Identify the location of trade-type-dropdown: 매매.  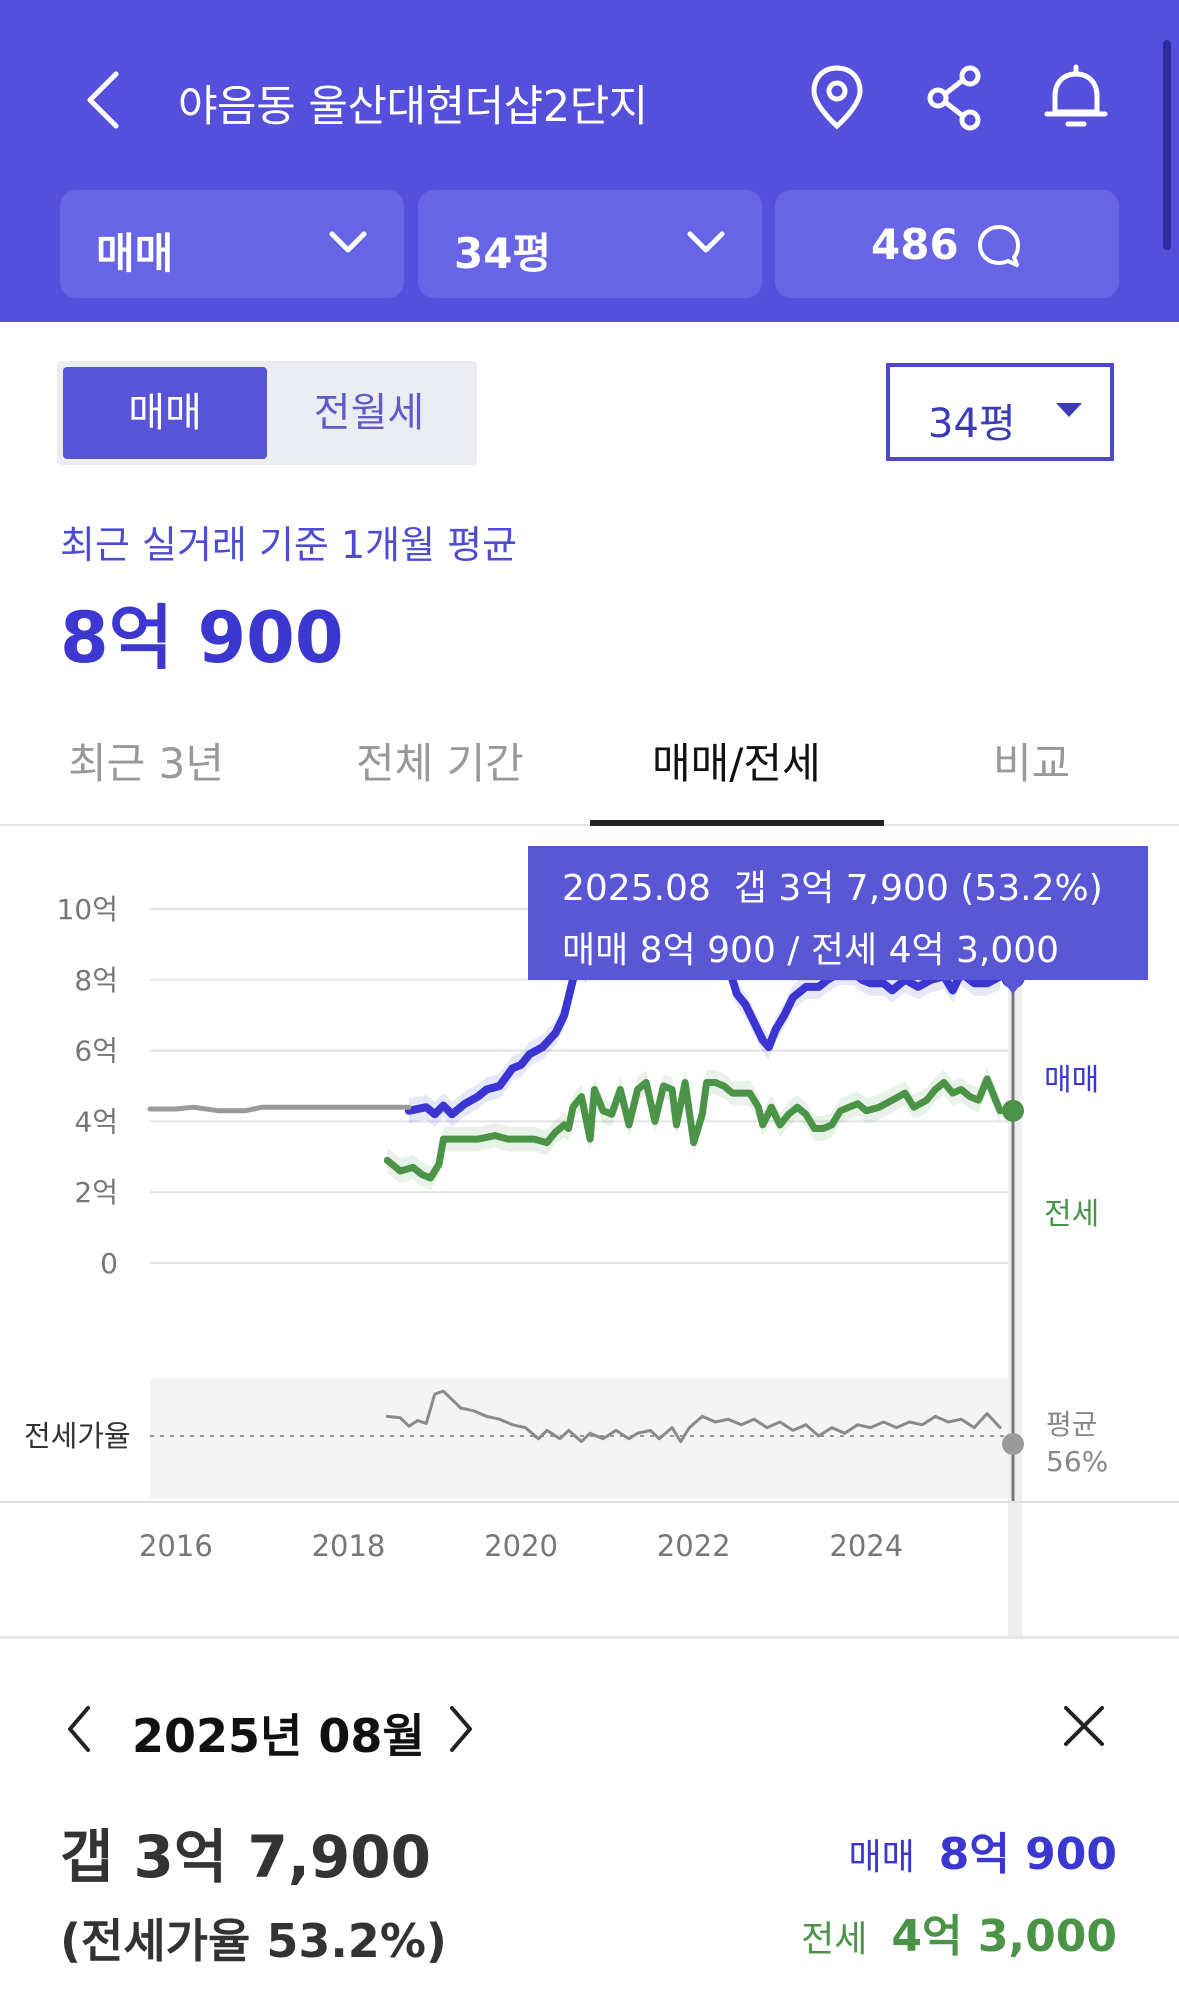
(232, 244).